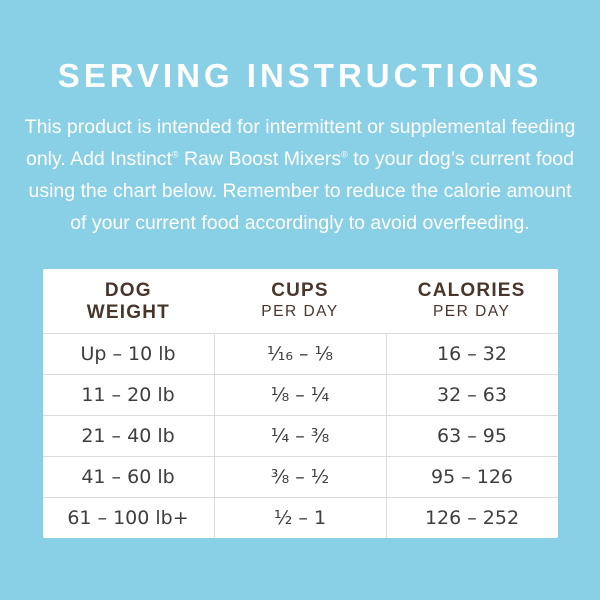 The height and width of the screenshot is (600, 600). Describe the element at coordinates (128, 435) in the screenshot. I see `dog-weight-value: 21 – 40 lb` at that location.